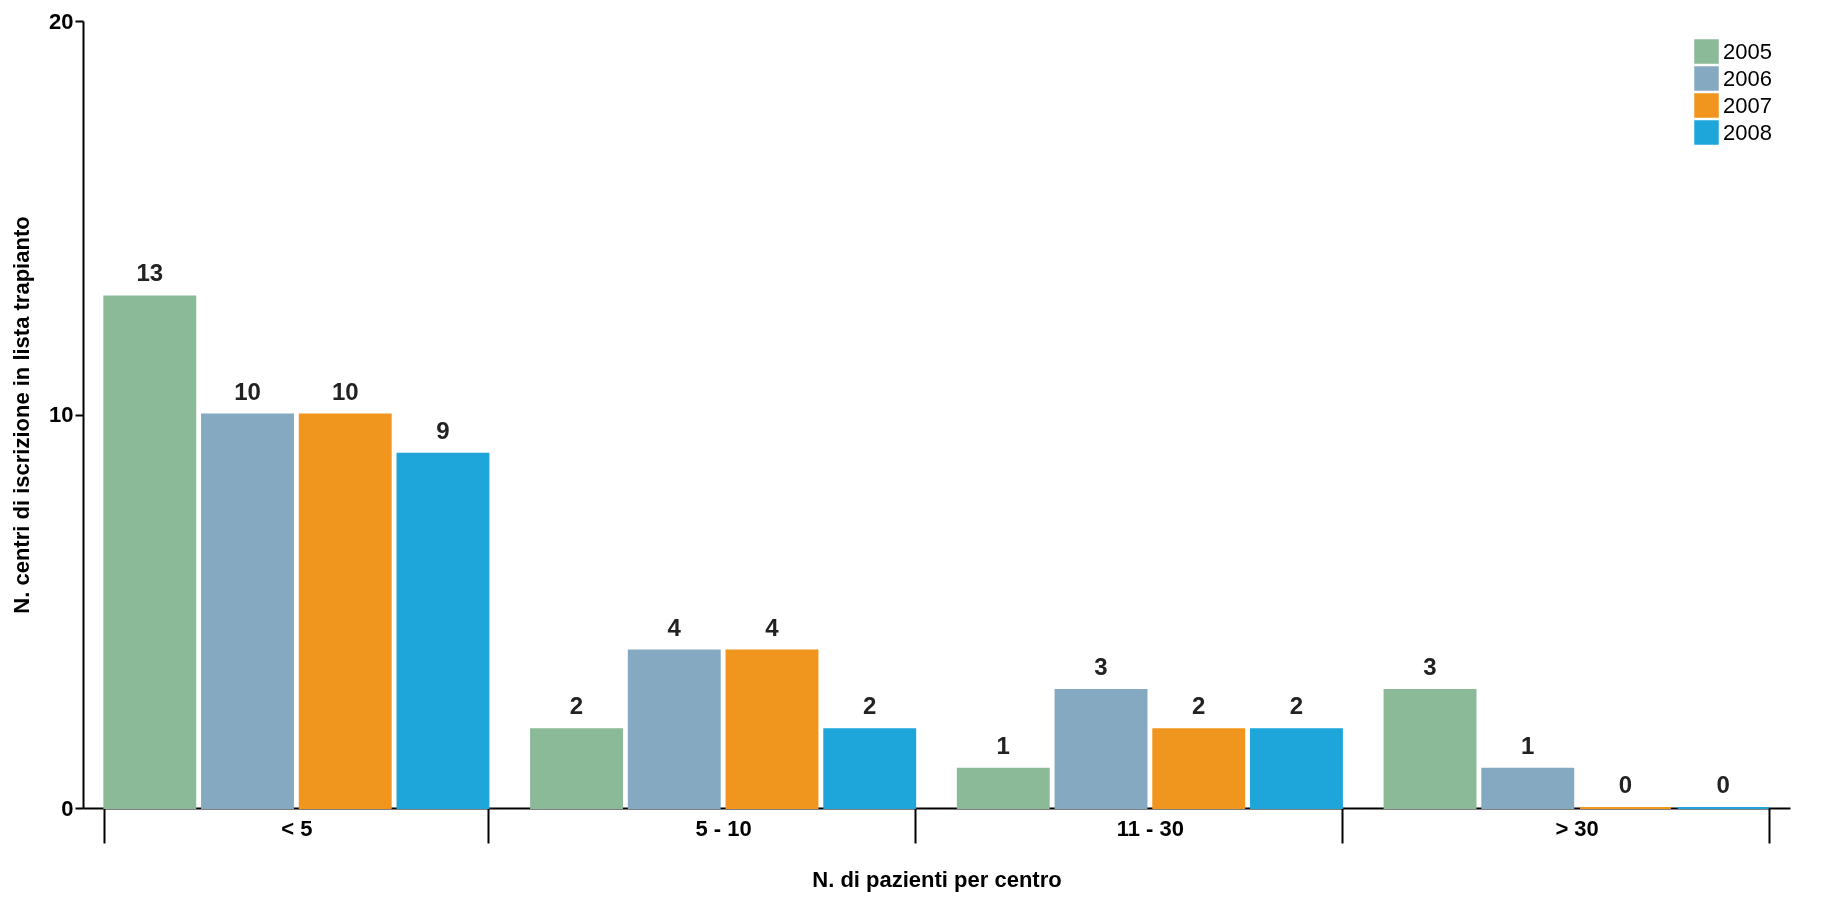 This screenshot has height=919, width=1832. Describe the element at coordinates (67, 808) in the screenshot. I see `y-tick-label: 0` at that location.